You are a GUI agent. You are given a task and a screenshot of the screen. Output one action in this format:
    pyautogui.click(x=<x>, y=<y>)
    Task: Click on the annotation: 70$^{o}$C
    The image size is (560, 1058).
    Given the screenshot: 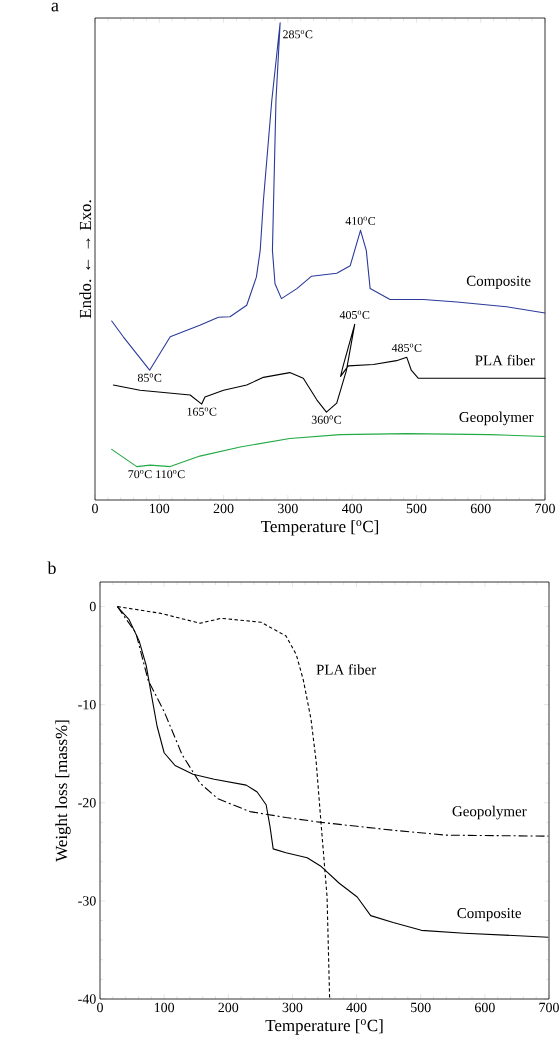 What is the action you would take?
    pyautogui.click(x=140, y=474)
    